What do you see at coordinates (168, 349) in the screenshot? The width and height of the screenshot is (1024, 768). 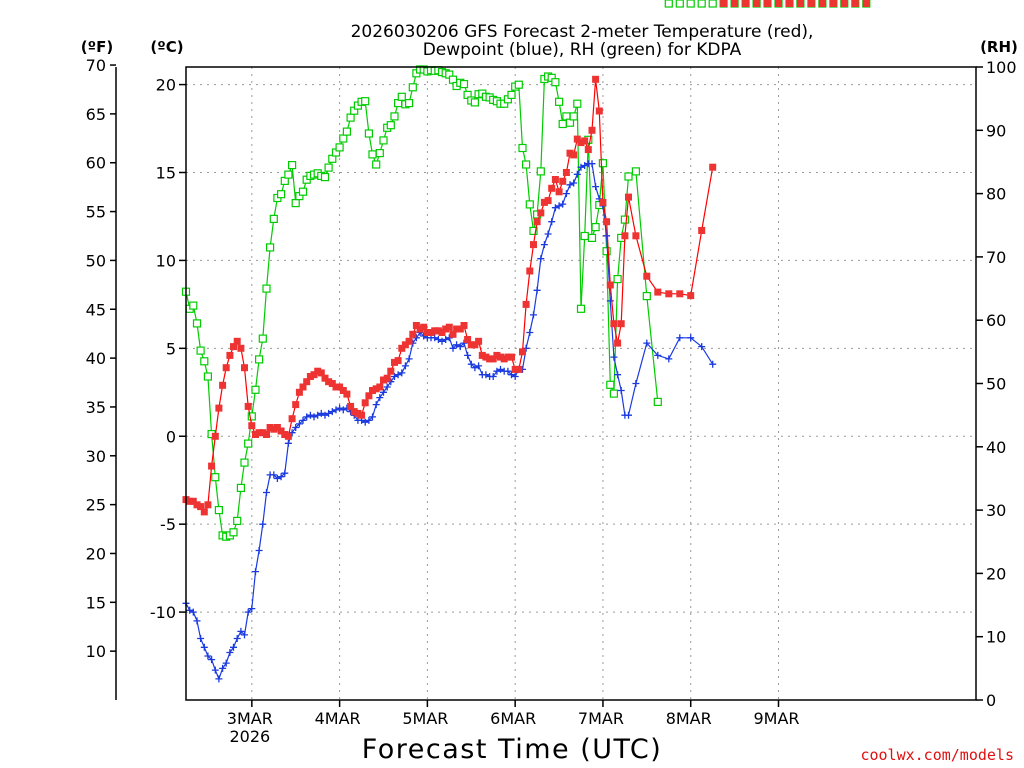 I see `celsius-axis: -10 -5 0 5 10 15 20` at bounding box center [168, 349].